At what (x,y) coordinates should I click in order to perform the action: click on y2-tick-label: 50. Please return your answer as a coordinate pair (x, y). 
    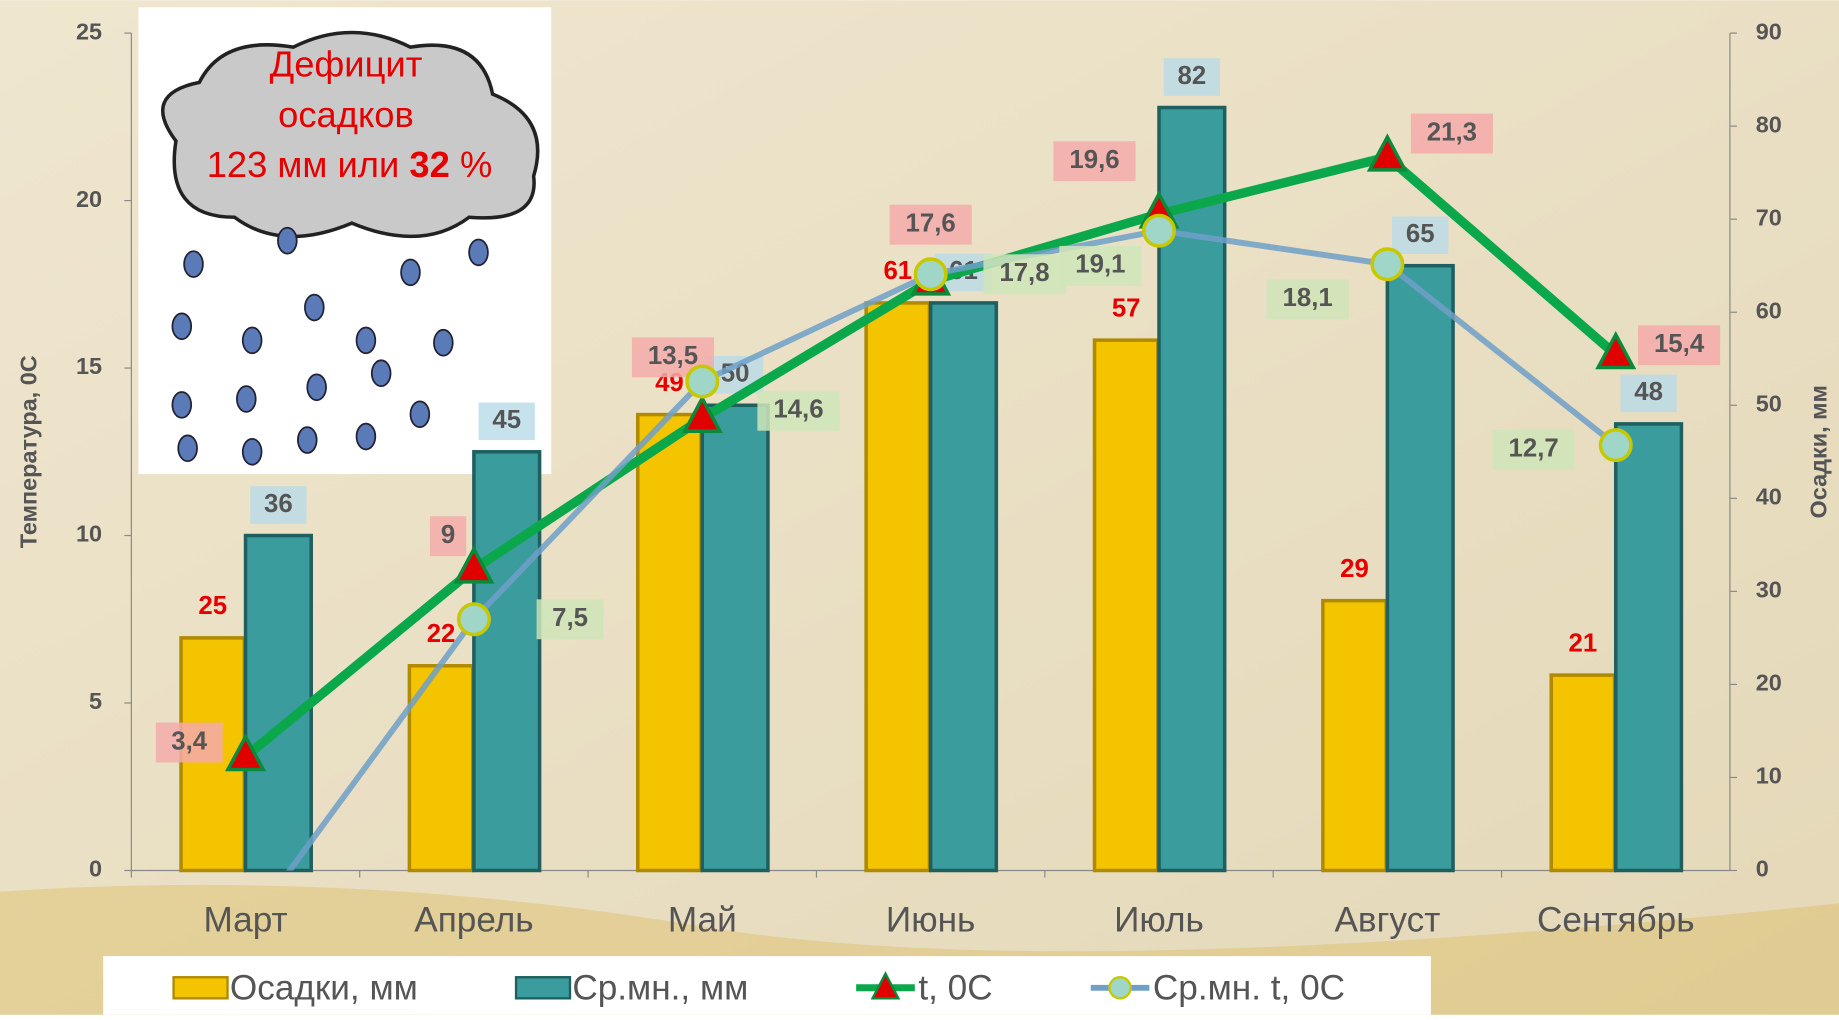
    Looking at the image, I should click on (1769, 403).